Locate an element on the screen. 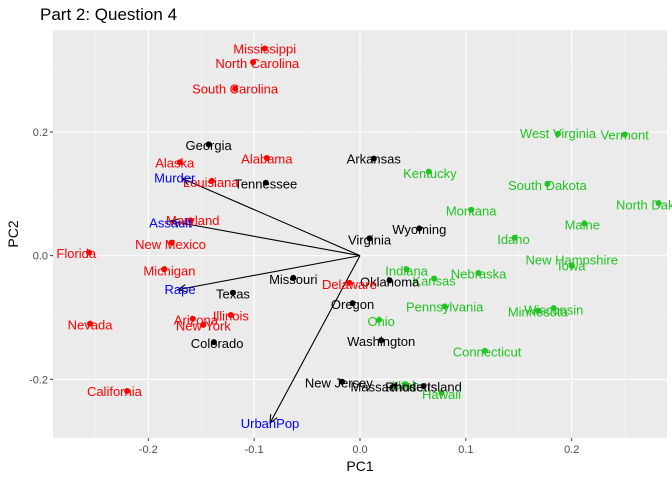  point-alabama is located at coordinates (266, 157).